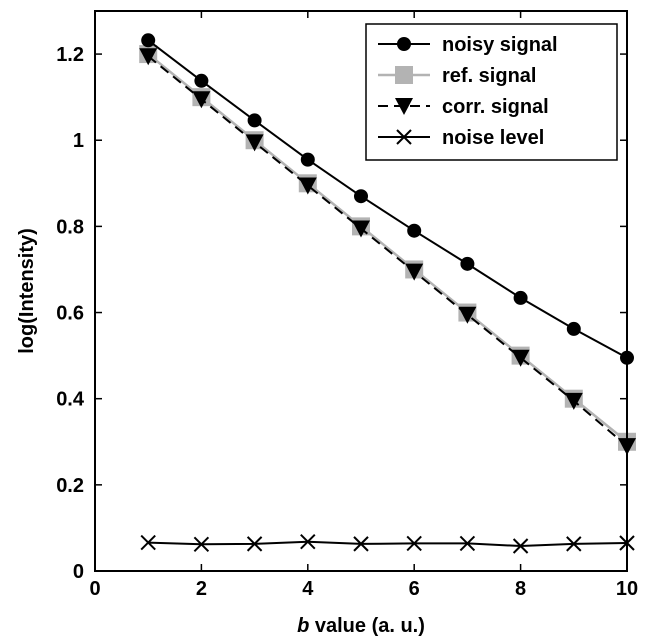 The image size is (654, 642). What do you see at coordinates (78, 572) in the screenshot?
I see `y-tick-label: 0` at bounding box center [78, 572].